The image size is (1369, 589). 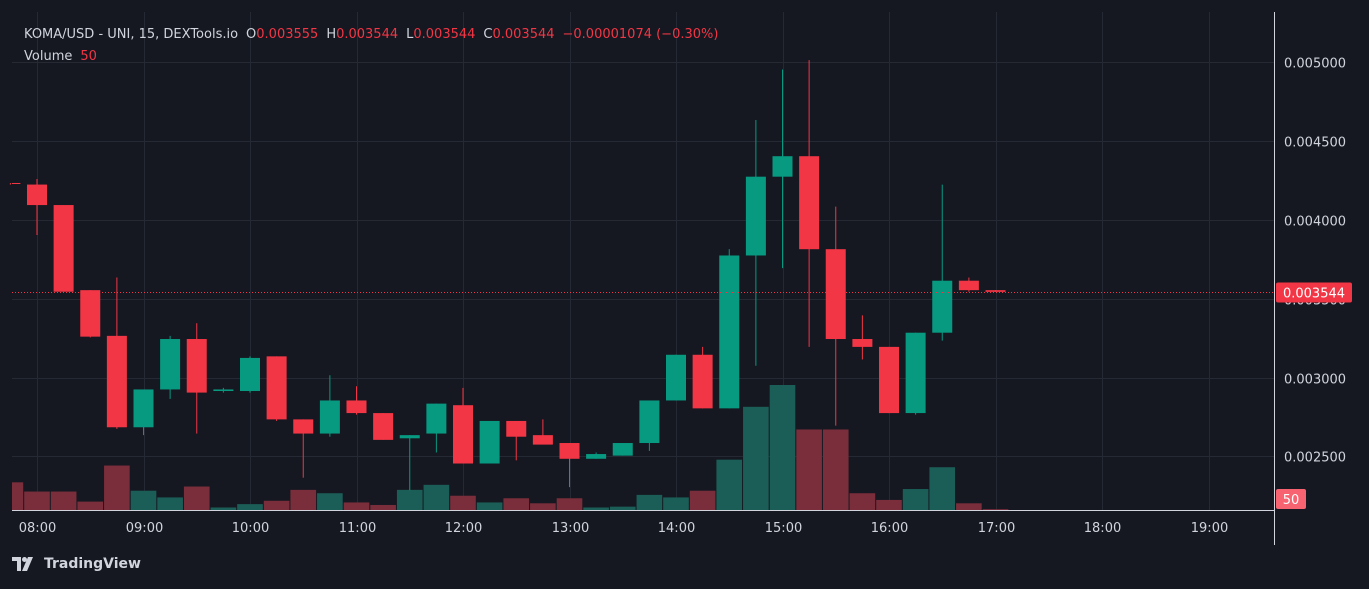 I want to click on price-tick-label: 0.005000, so click(x=1315, y=64).